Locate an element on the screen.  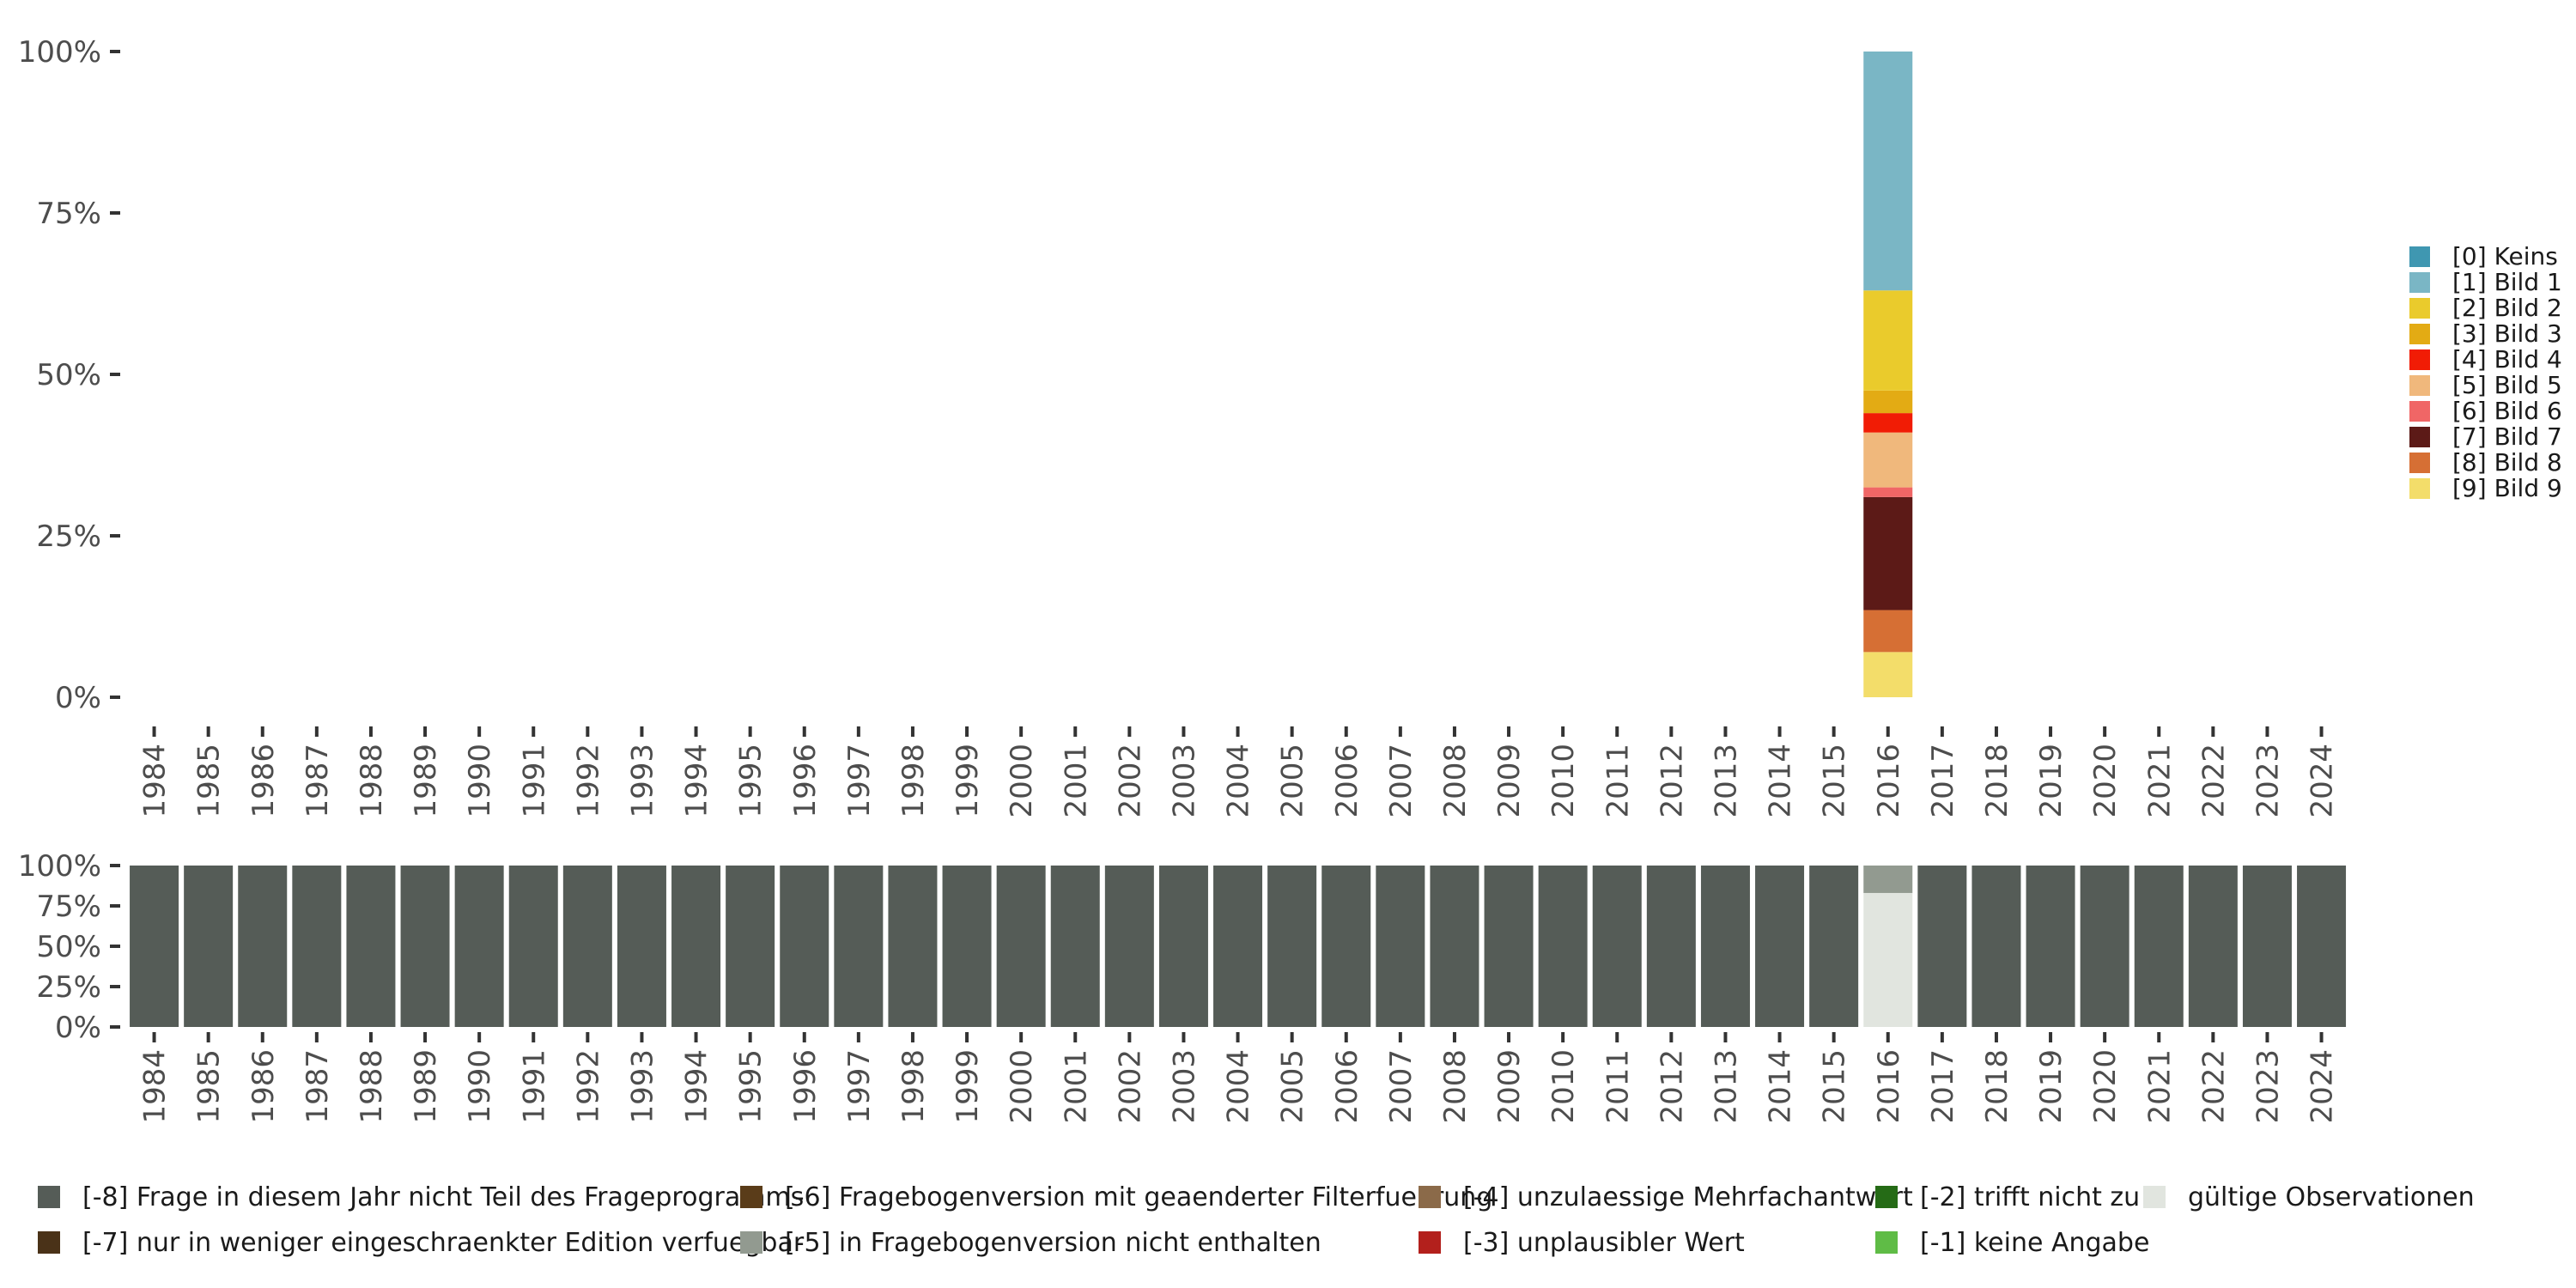
top-x-tick-label: 2002 is located at coordinates (1130, 781).